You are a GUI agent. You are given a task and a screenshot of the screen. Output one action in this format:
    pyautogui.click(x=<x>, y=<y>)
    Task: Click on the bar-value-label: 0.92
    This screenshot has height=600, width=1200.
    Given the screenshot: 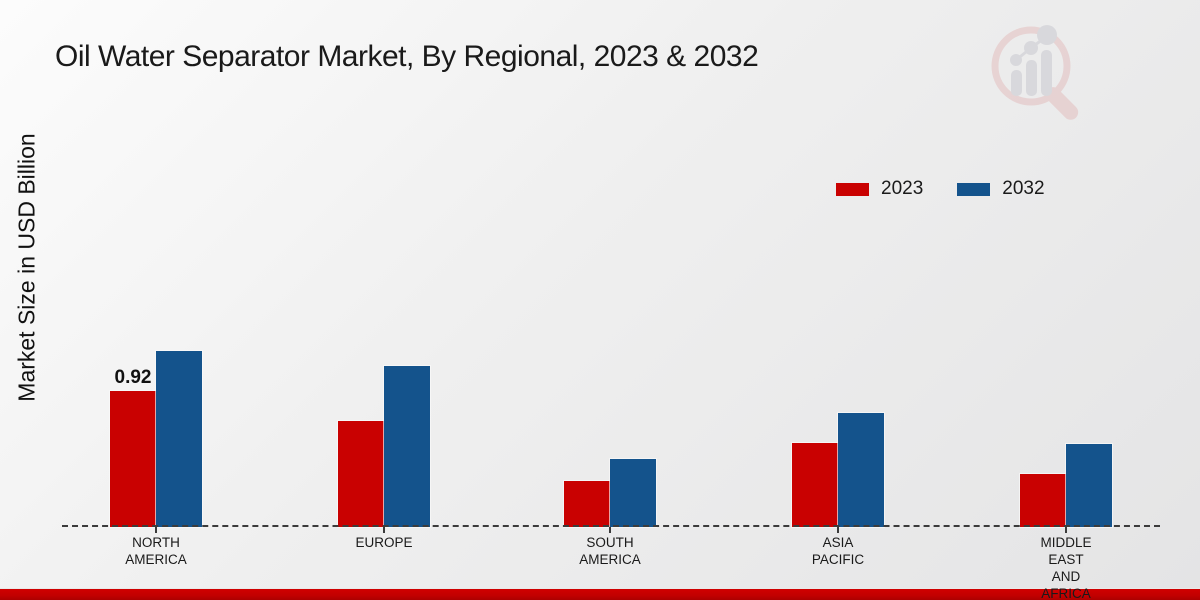 What is the action you would take?
    pyautogui.click(x=133, y=377)
    